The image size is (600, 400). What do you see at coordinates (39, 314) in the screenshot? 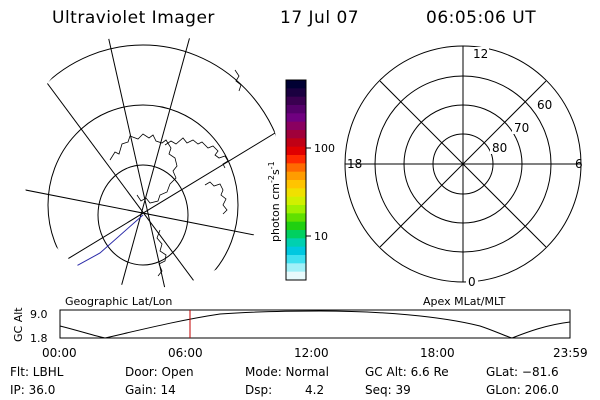
I see `altitude-y-max: 9.0` at bounding box center [39, 314].